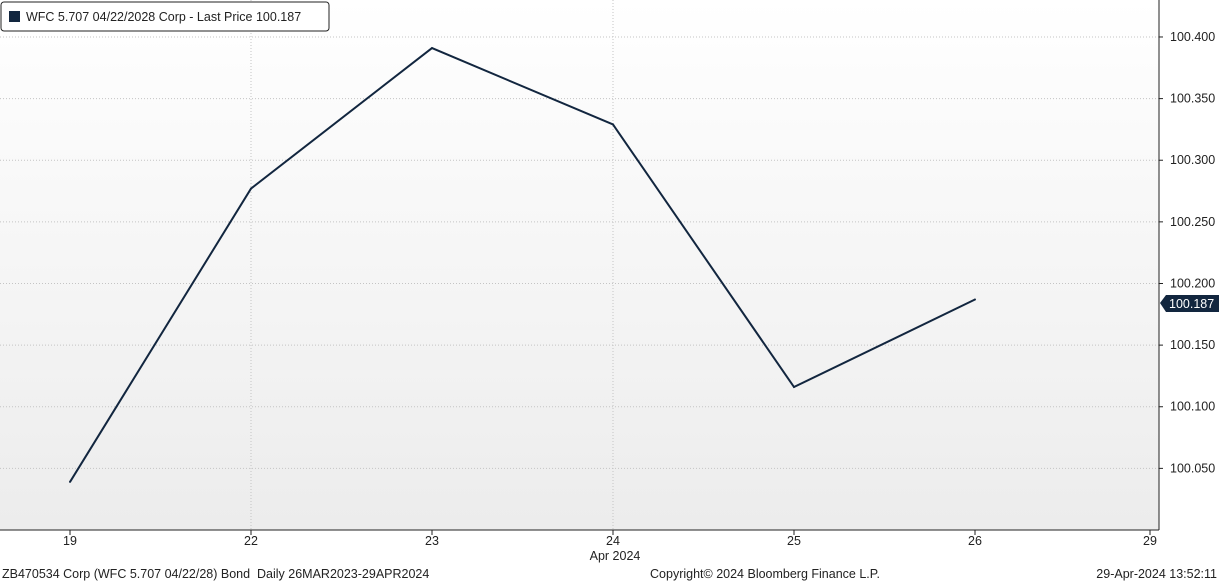 This screenshot has height=582, width=1219. I want to click on y-tick-label: 100.100, so click(1192, 407).